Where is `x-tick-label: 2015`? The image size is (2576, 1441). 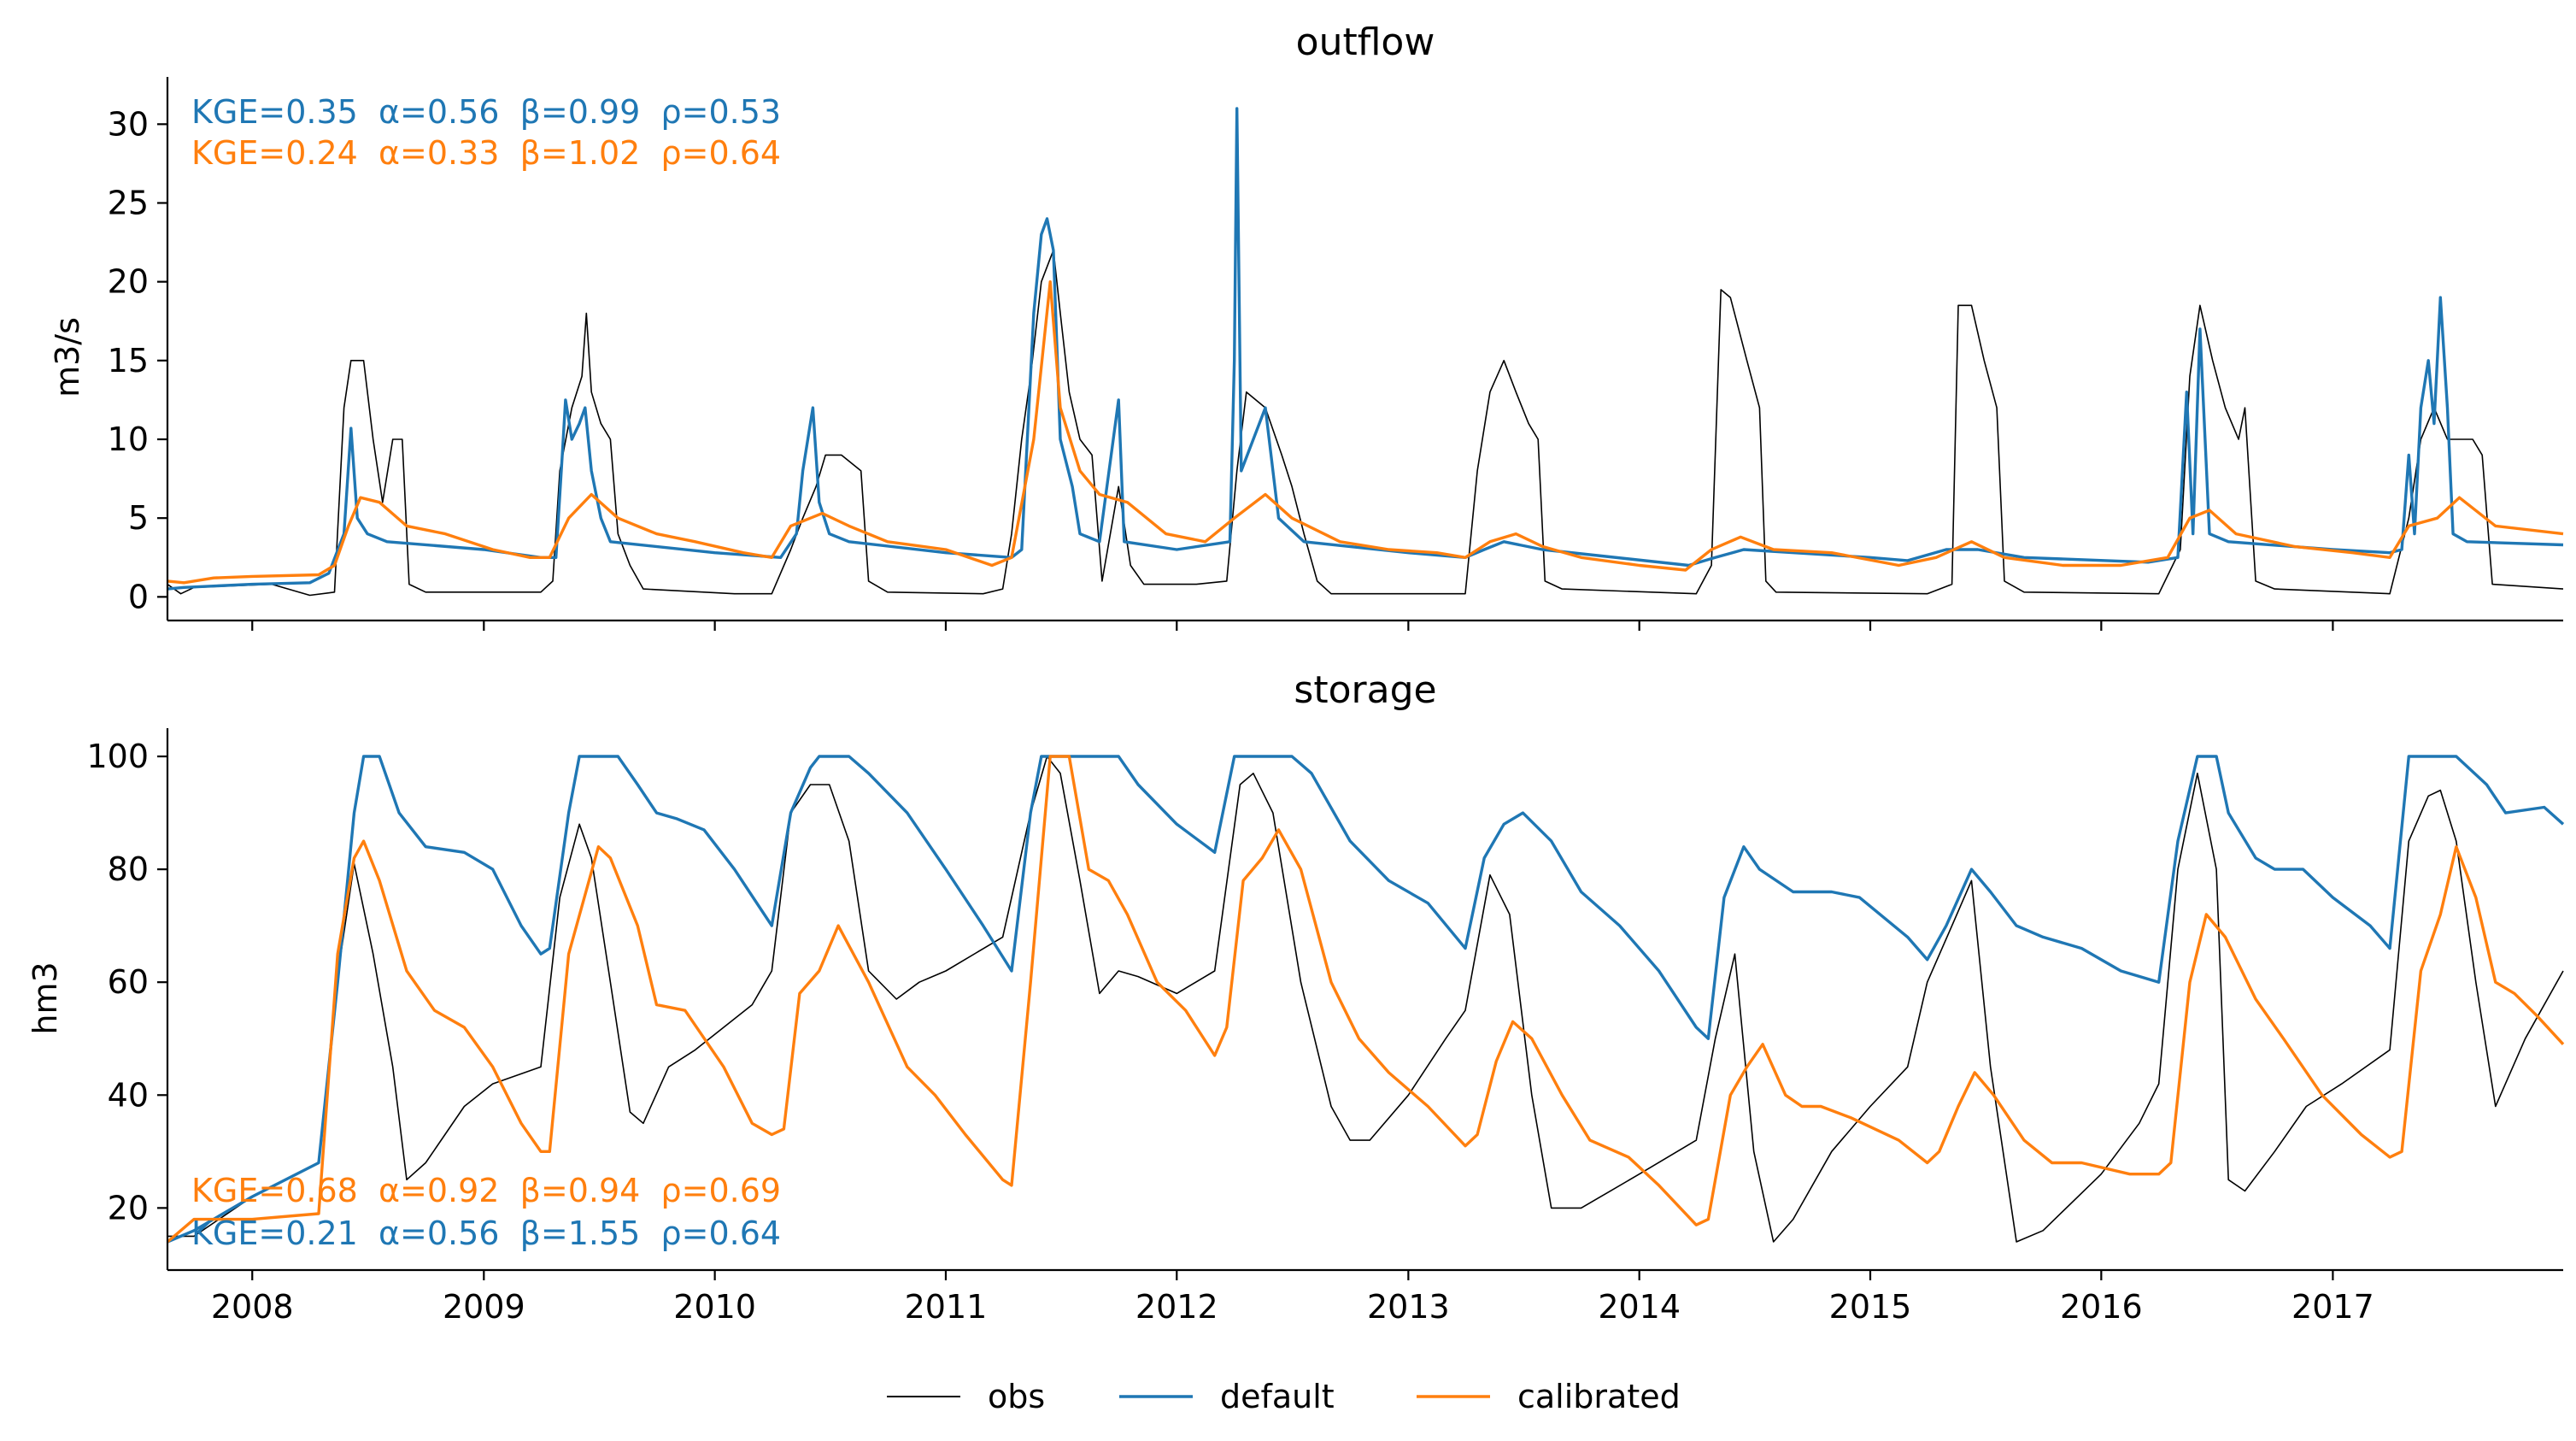
x-tick-label: 2015 is located at coordinates (1870, 1307).